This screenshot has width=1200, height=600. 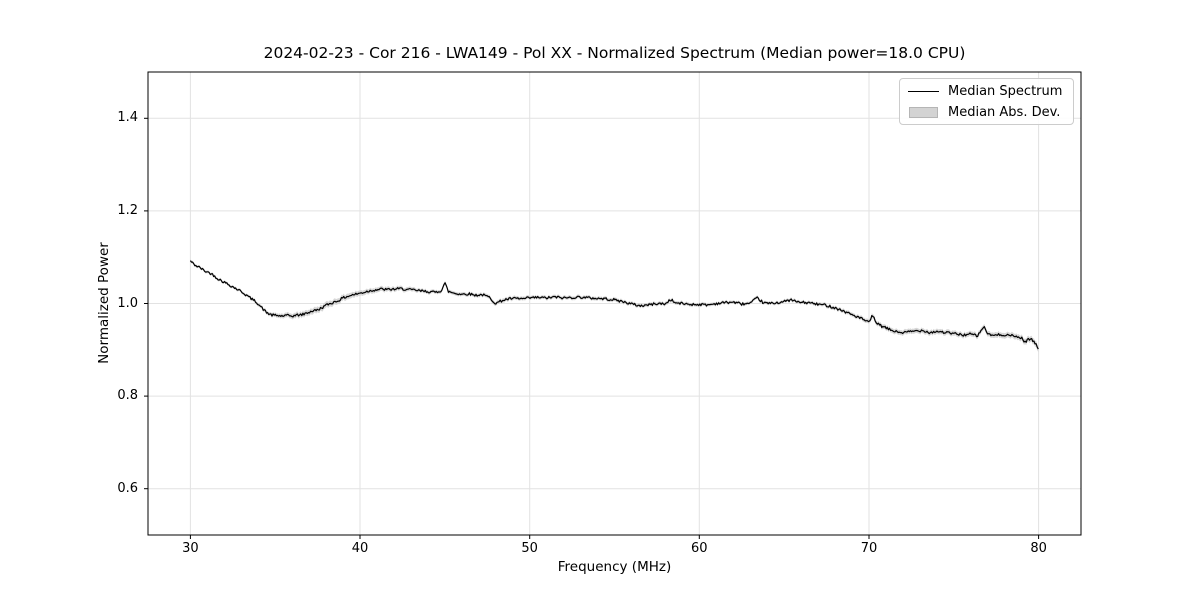 I want to click on x-tick-label: 60, so click(x=699, y=548).